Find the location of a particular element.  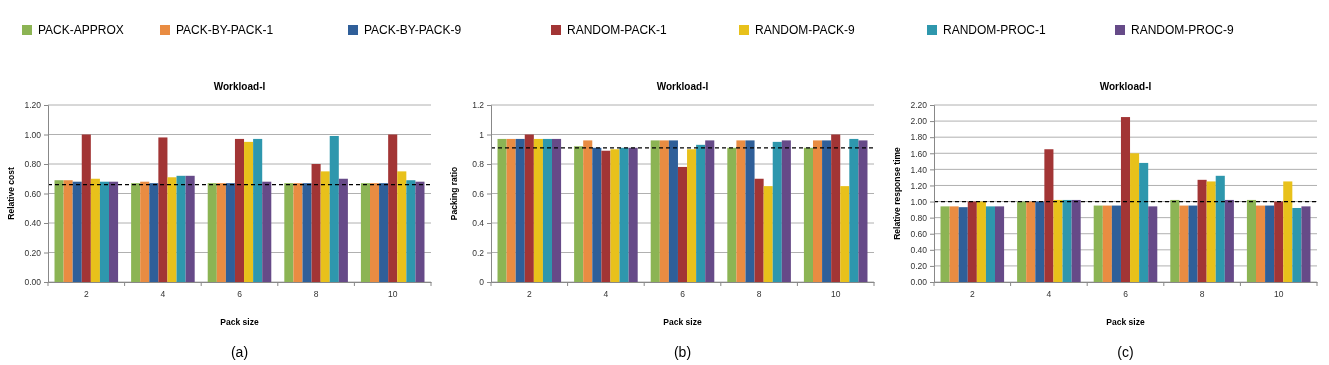

y-tick-label: 1.40 is located at coordinates (919, 169).